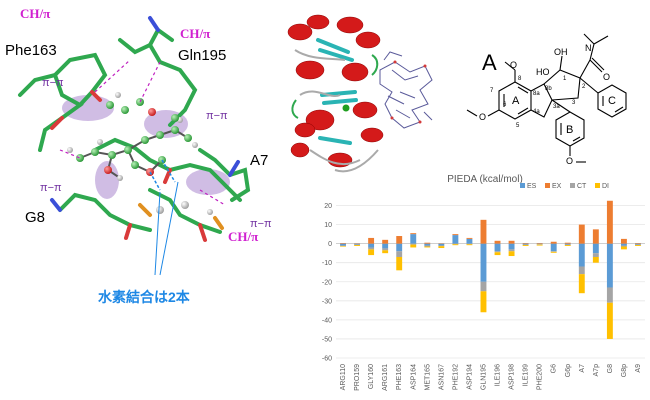 The image size is (650, 400). I want to click on locant: 7, so click(492, 91).